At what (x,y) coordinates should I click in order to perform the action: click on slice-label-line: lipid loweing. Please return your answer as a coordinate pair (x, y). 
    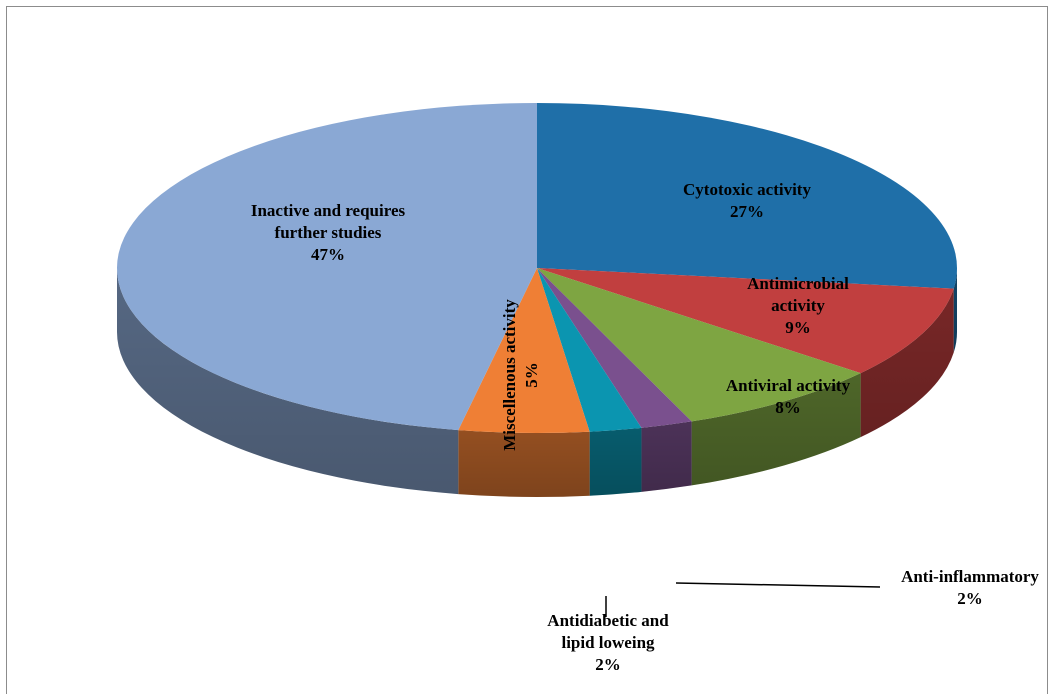
    Looking at the image, I should click on (608, 642).